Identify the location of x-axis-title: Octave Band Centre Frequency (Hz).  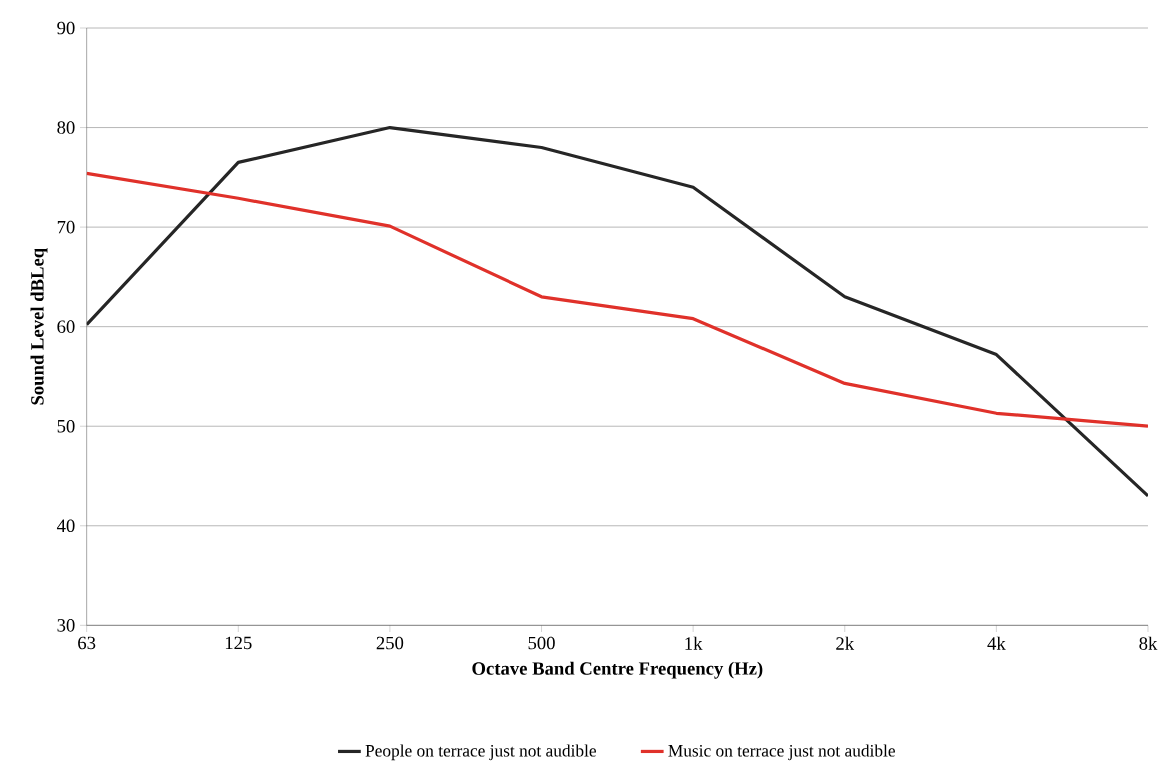
(617, 670).